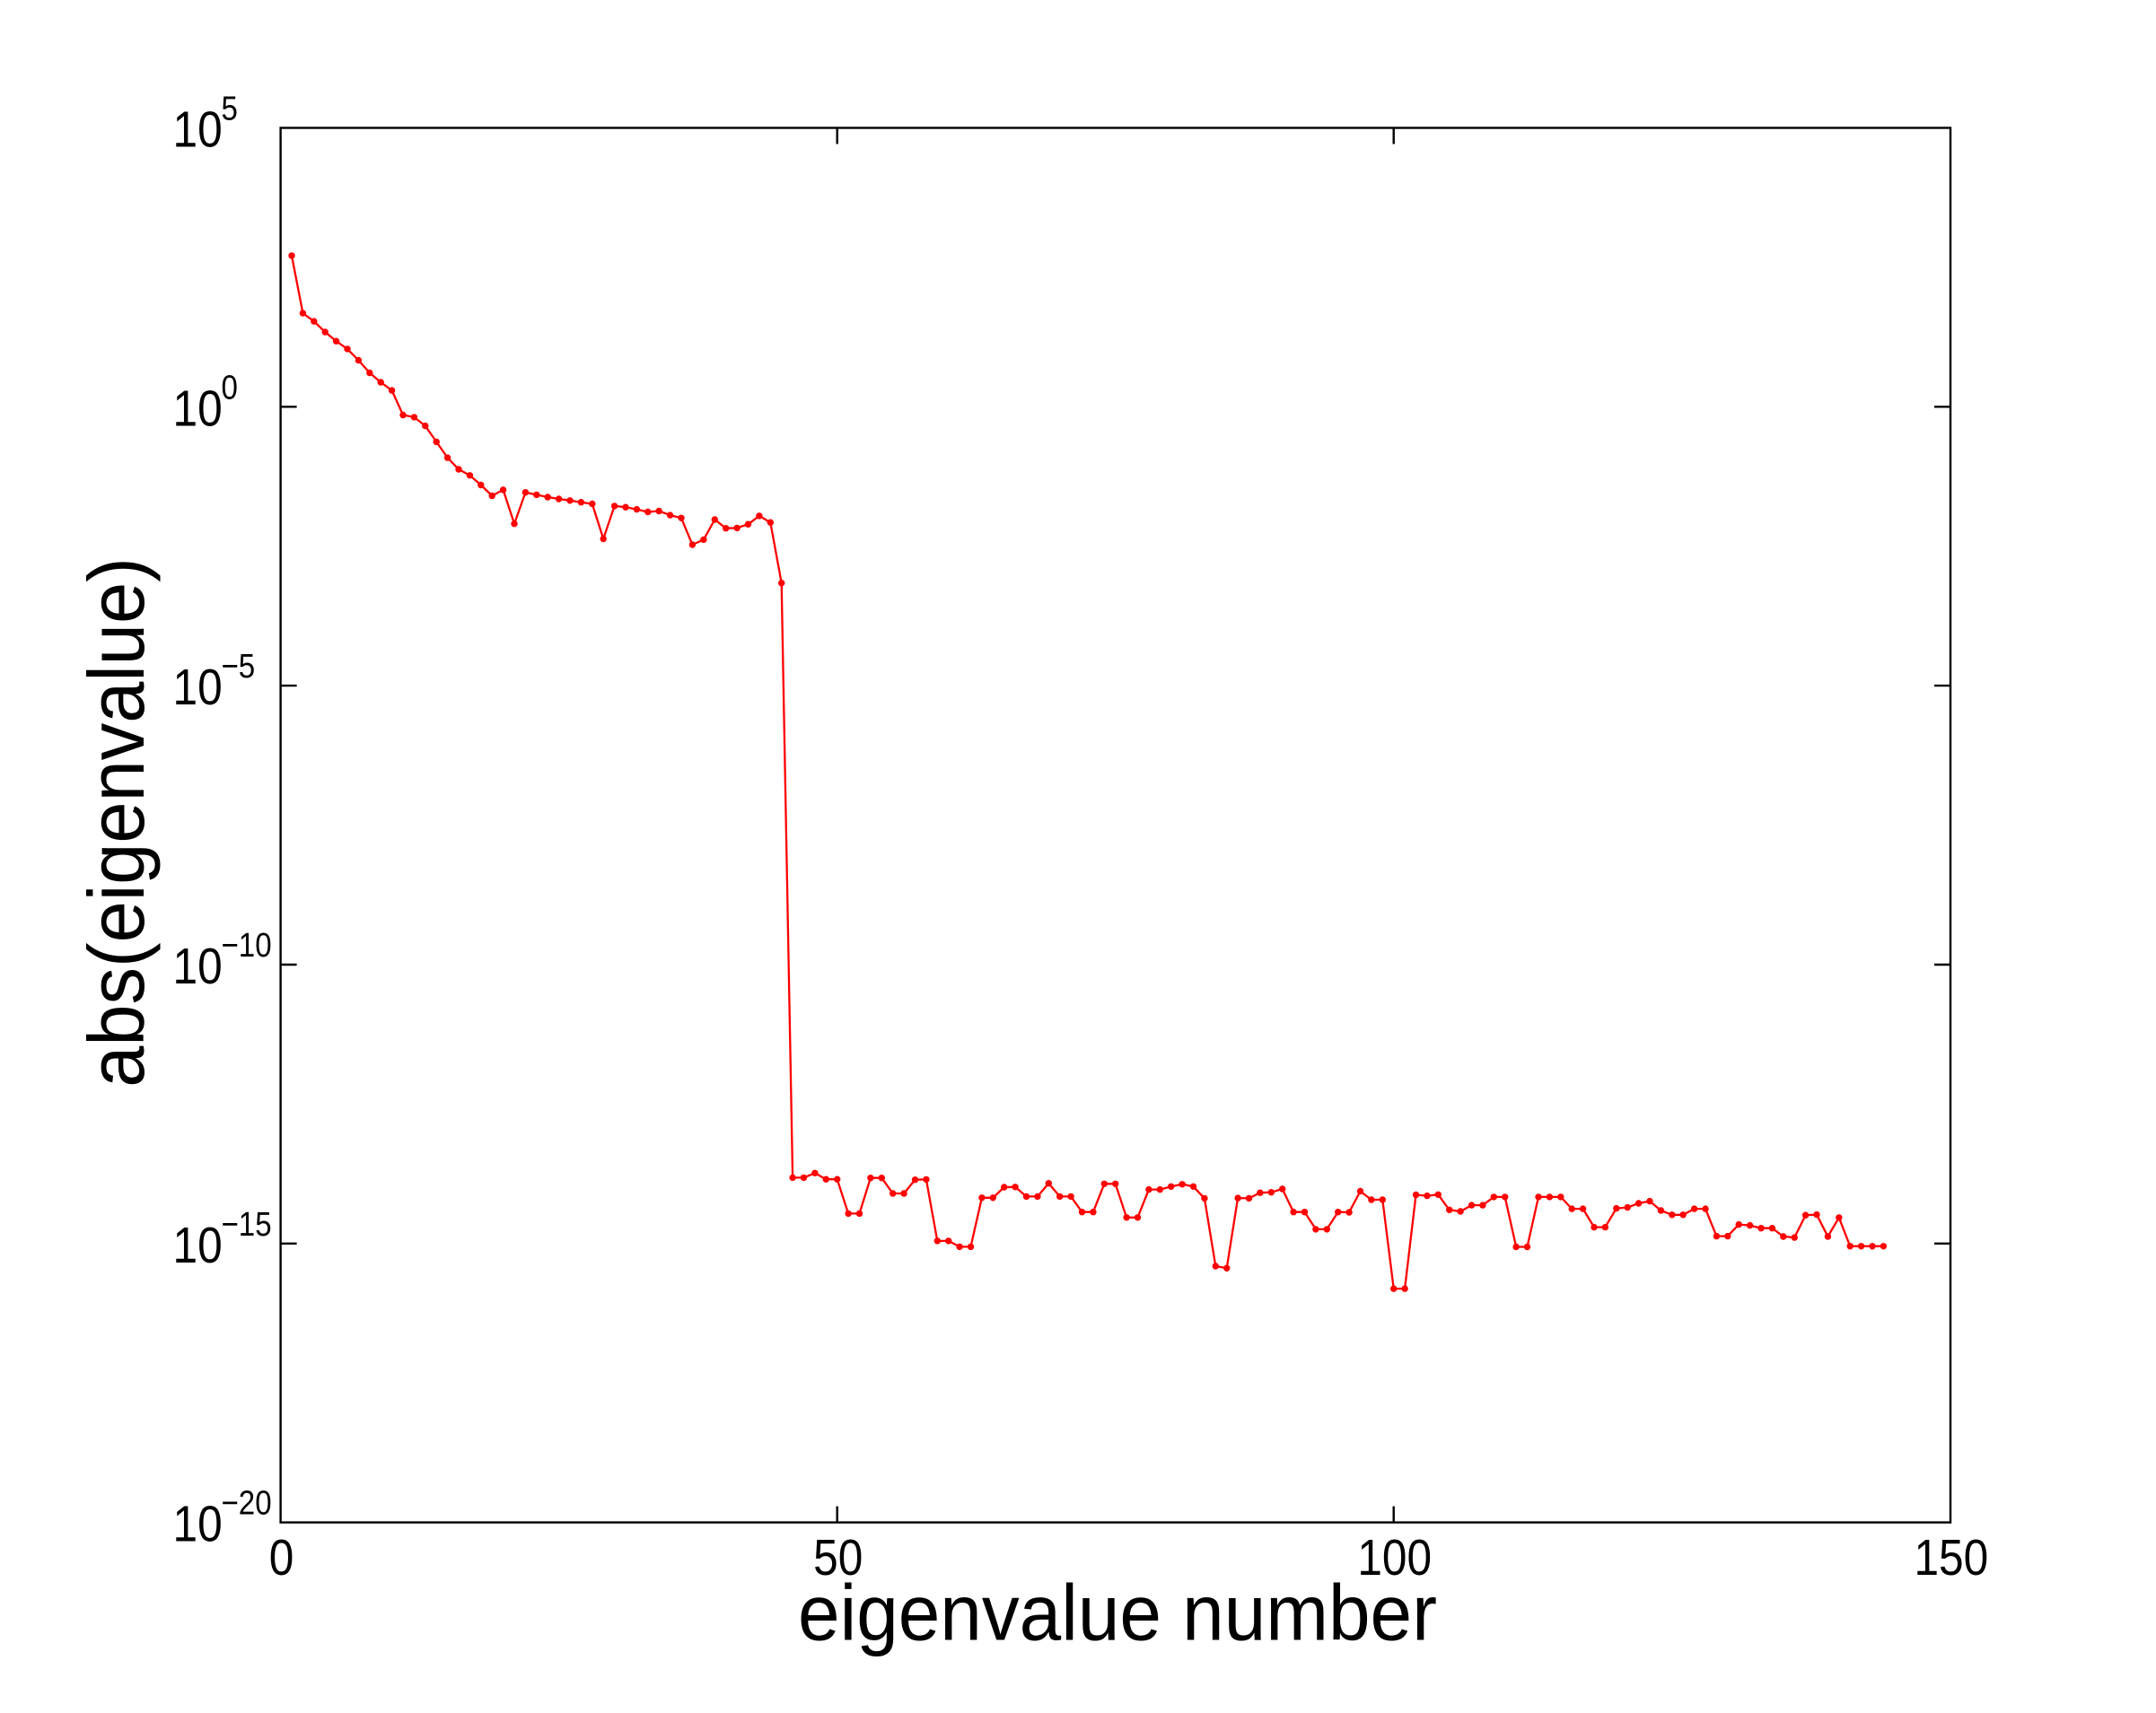  Describe the element at coordinates (239, 667) in the screenshot. I see `svg-text: −5` at that location.